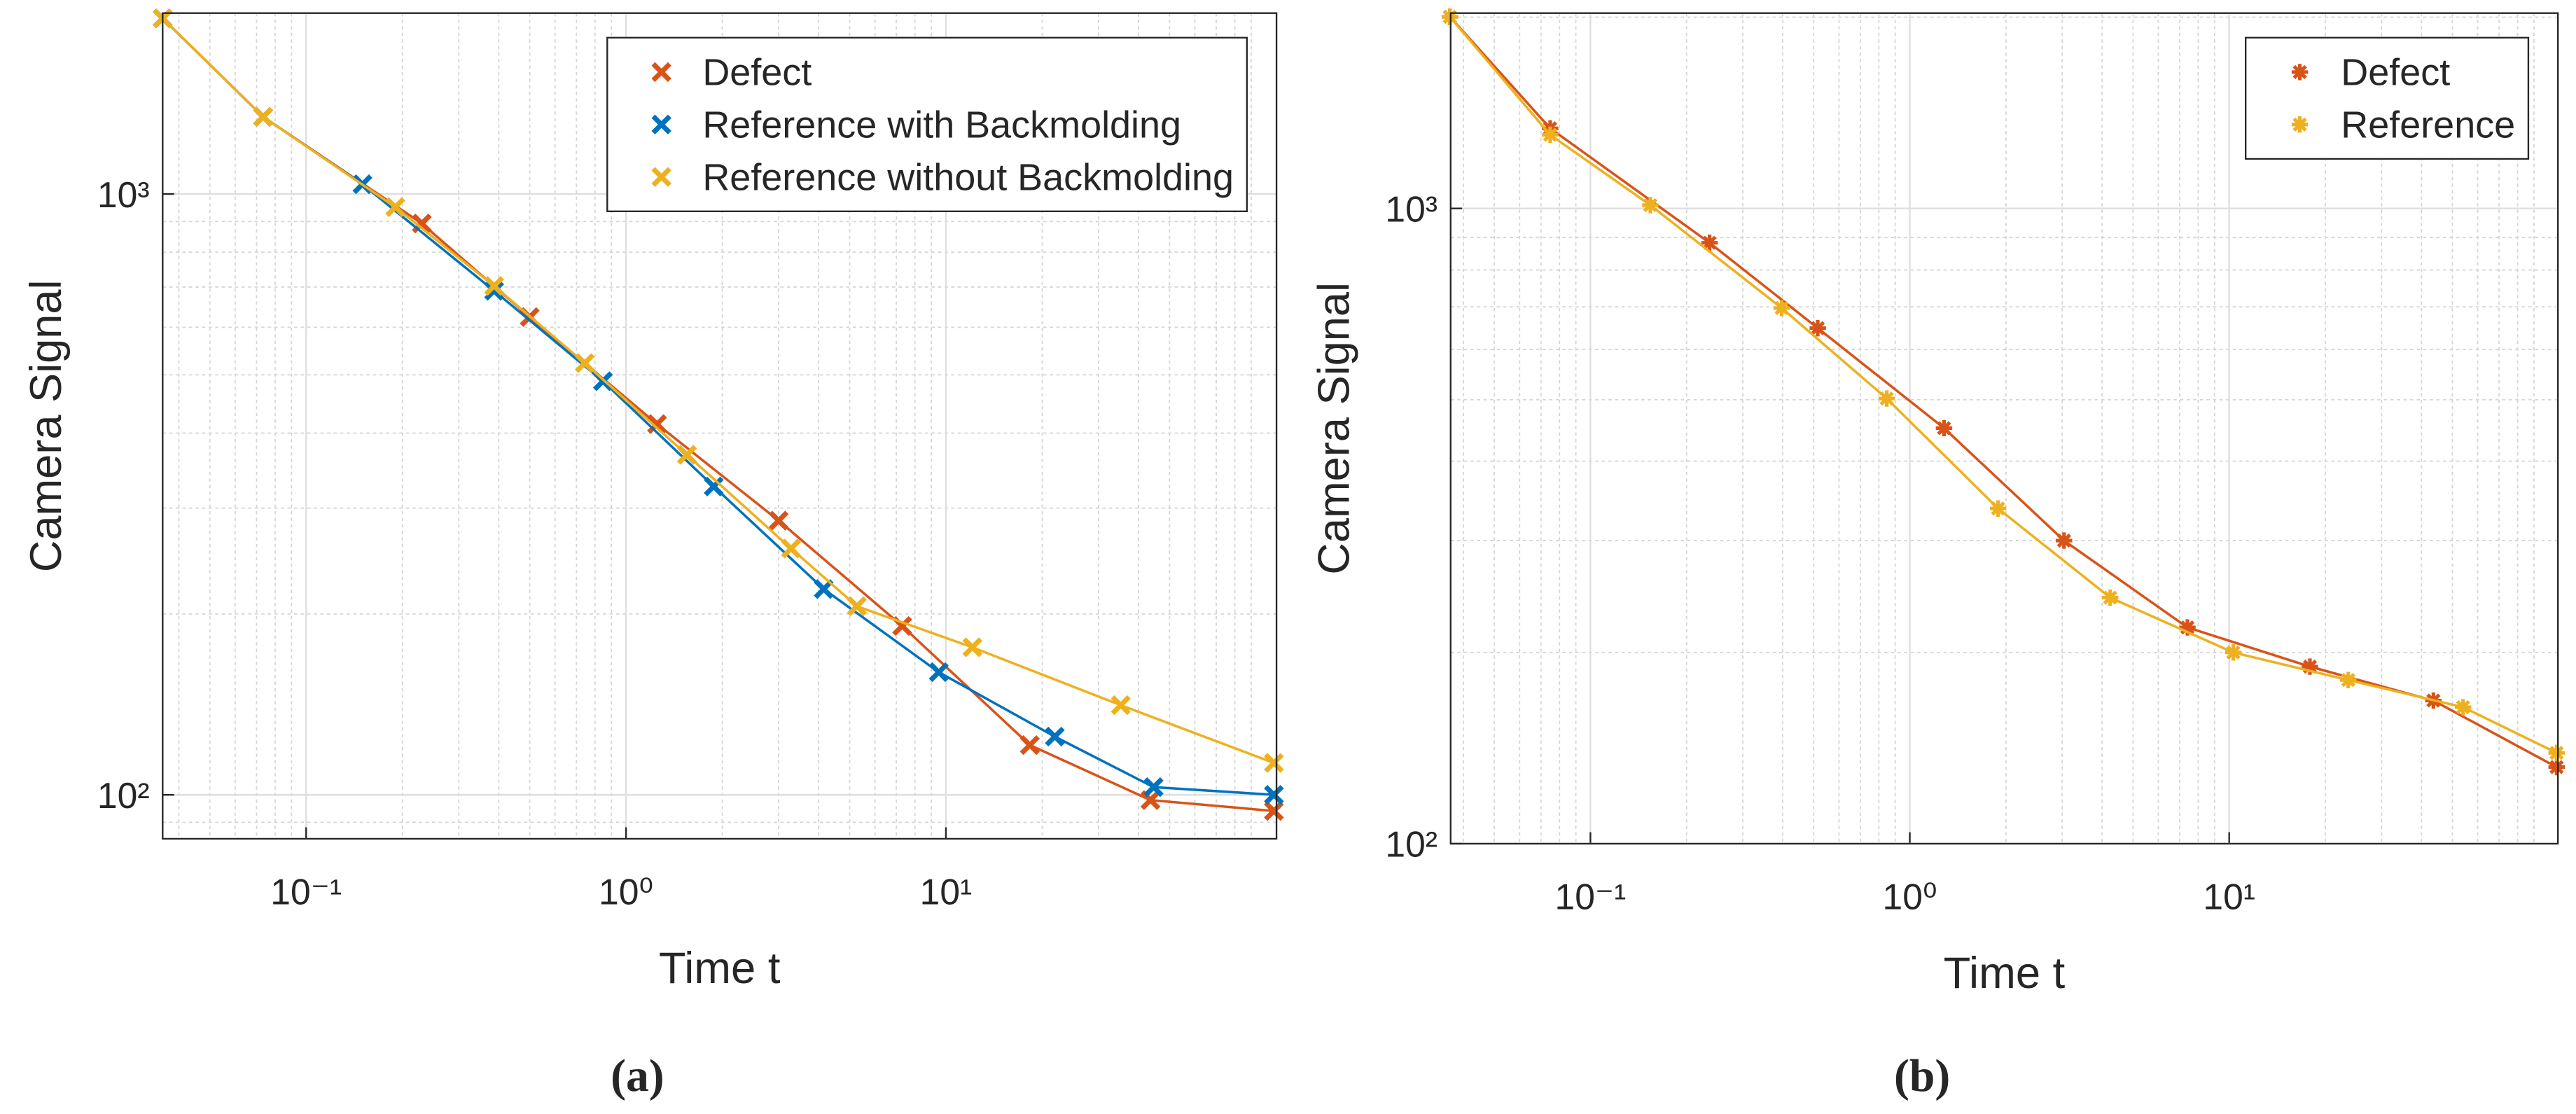 Image resolution: width=2576 pixels, height=1114 pixels. What do you see at coordinates (637, 1076) in the screenshot?
I see `caption: (a)` at bounding box center [637, 1076].